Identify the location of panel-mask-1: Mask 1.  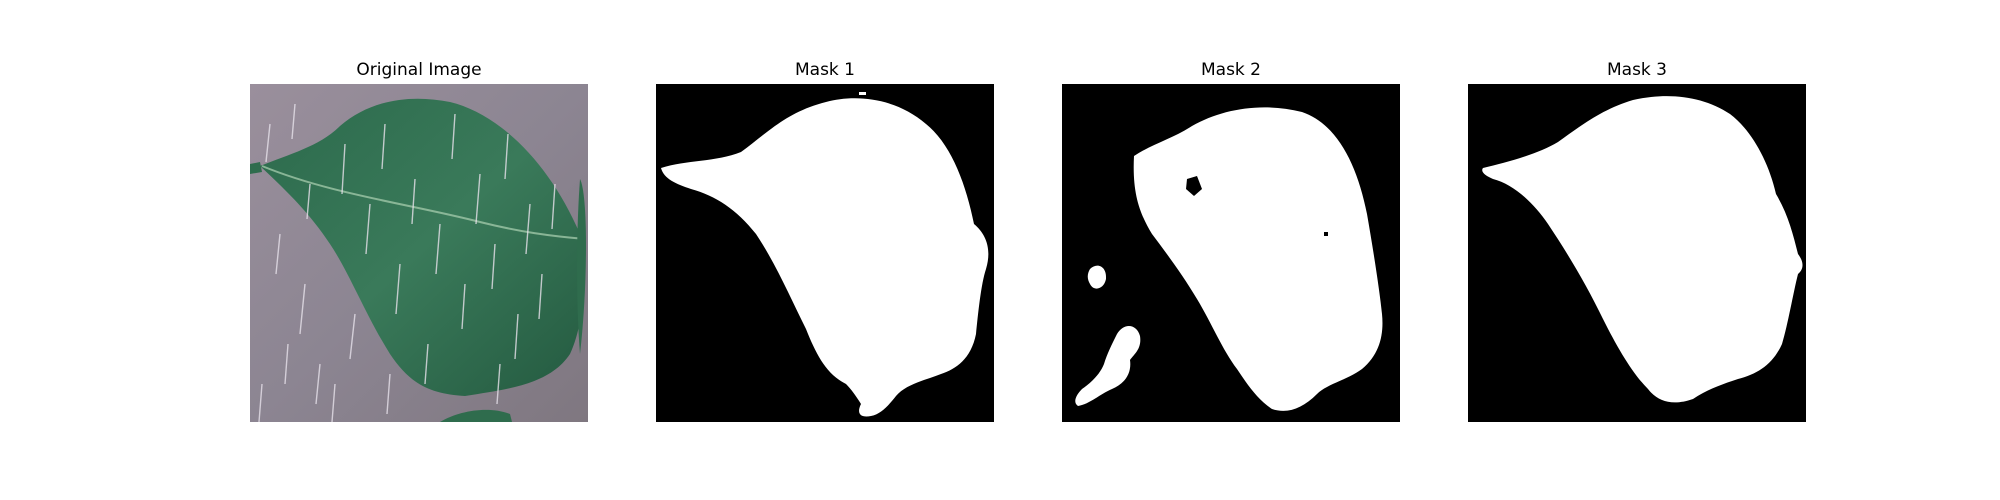
(825, 240).